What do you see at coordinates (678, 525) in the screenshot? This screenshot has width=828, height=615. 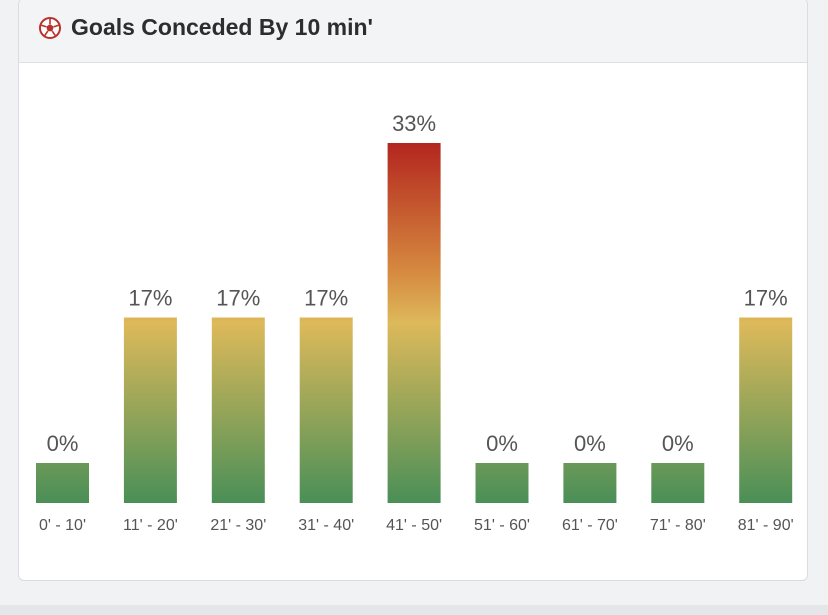 I see `category-label-7: 71' - 80'` at bounding box center [678, 525].